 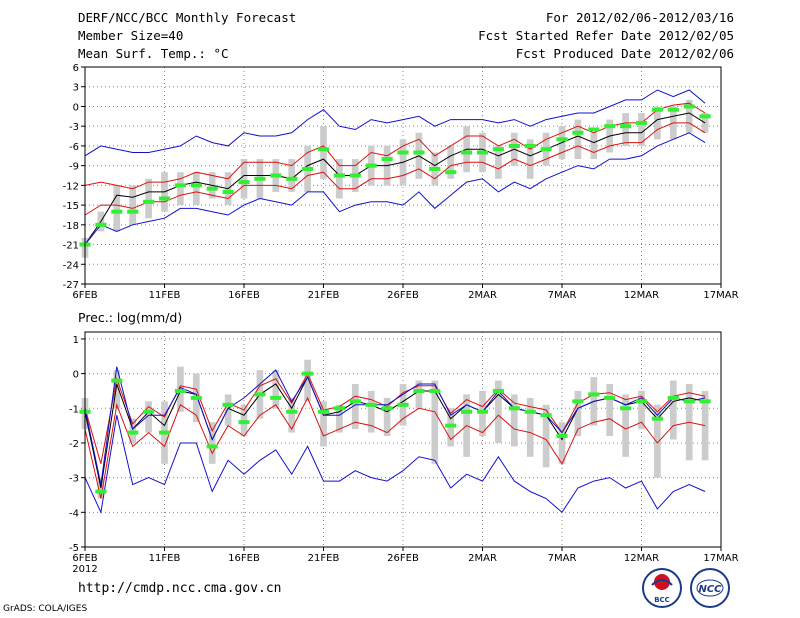 I want to click on member-size-label: Member Size=40, so click(x=131, y=35).